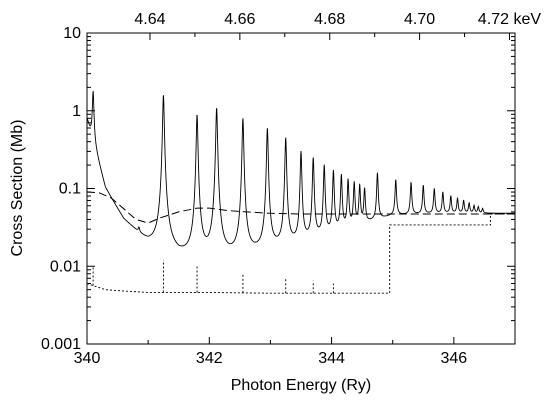 This screenshot has width=550, height=400. Describe the element at coordinates (239, 19) in the screenshot. I see `top-tick-label: 4.66` at that location.